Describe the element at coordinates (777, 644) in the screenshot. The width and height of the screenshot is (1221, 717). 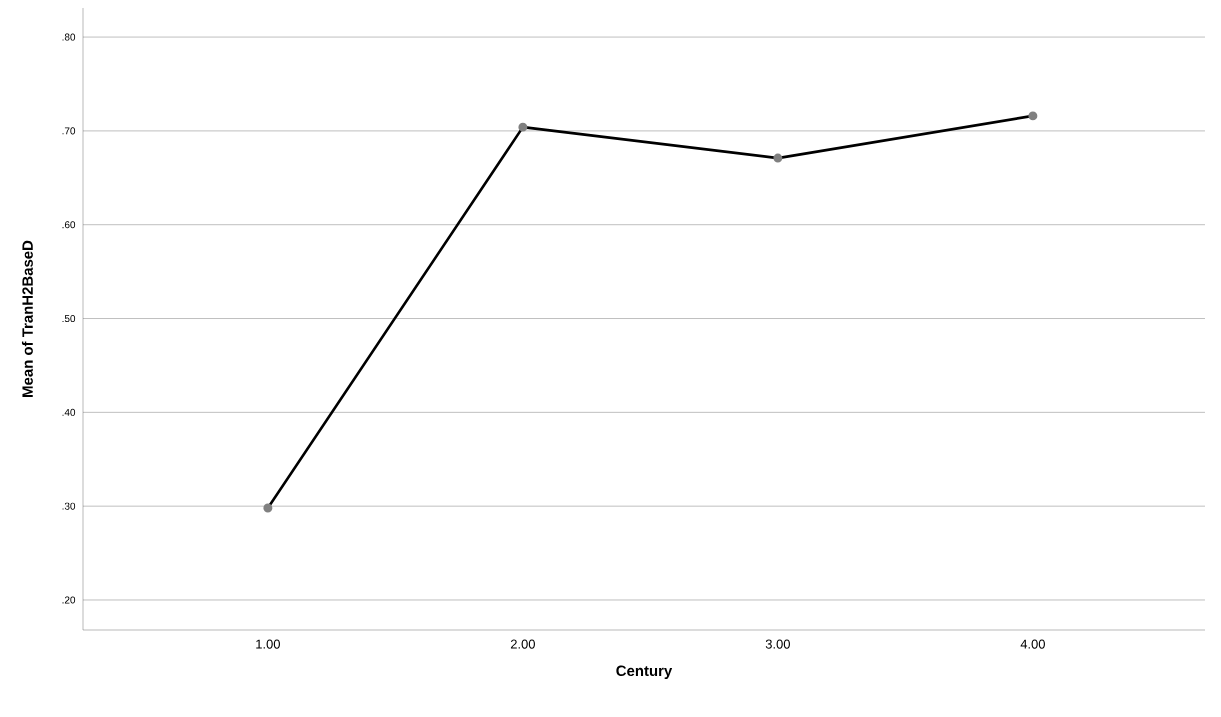
I see `x-tick-label: 3.00` at that location.